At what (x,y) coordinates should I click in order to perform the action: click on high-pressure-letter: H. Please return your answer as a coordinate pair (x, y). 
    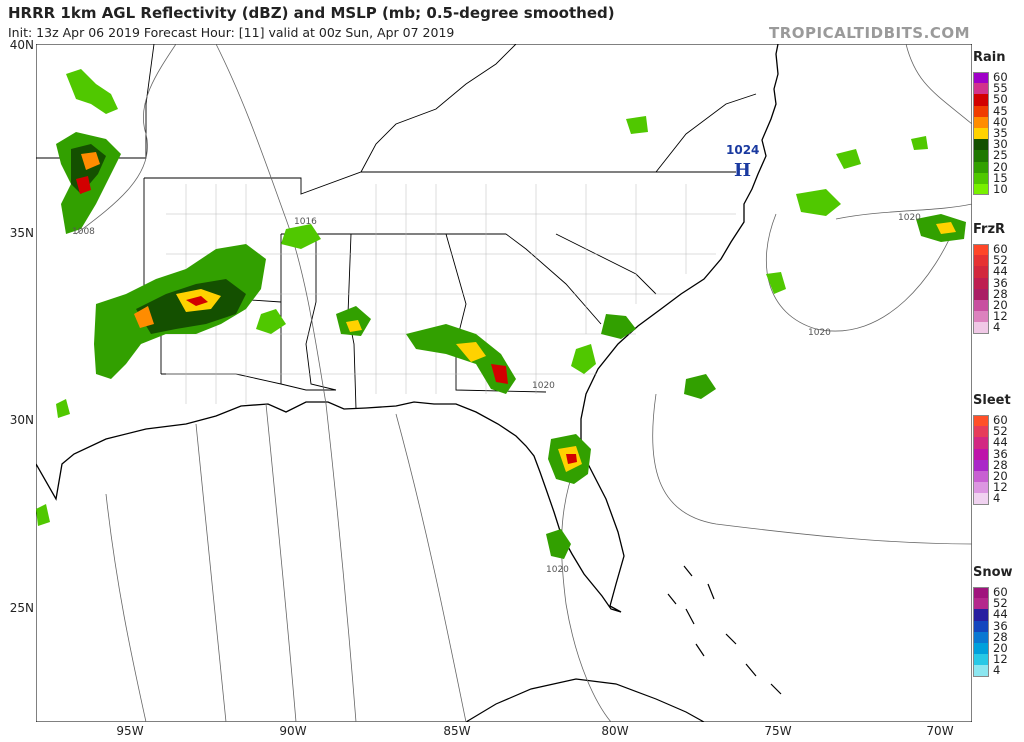
    Looking at the image, I should click on (742, 170).